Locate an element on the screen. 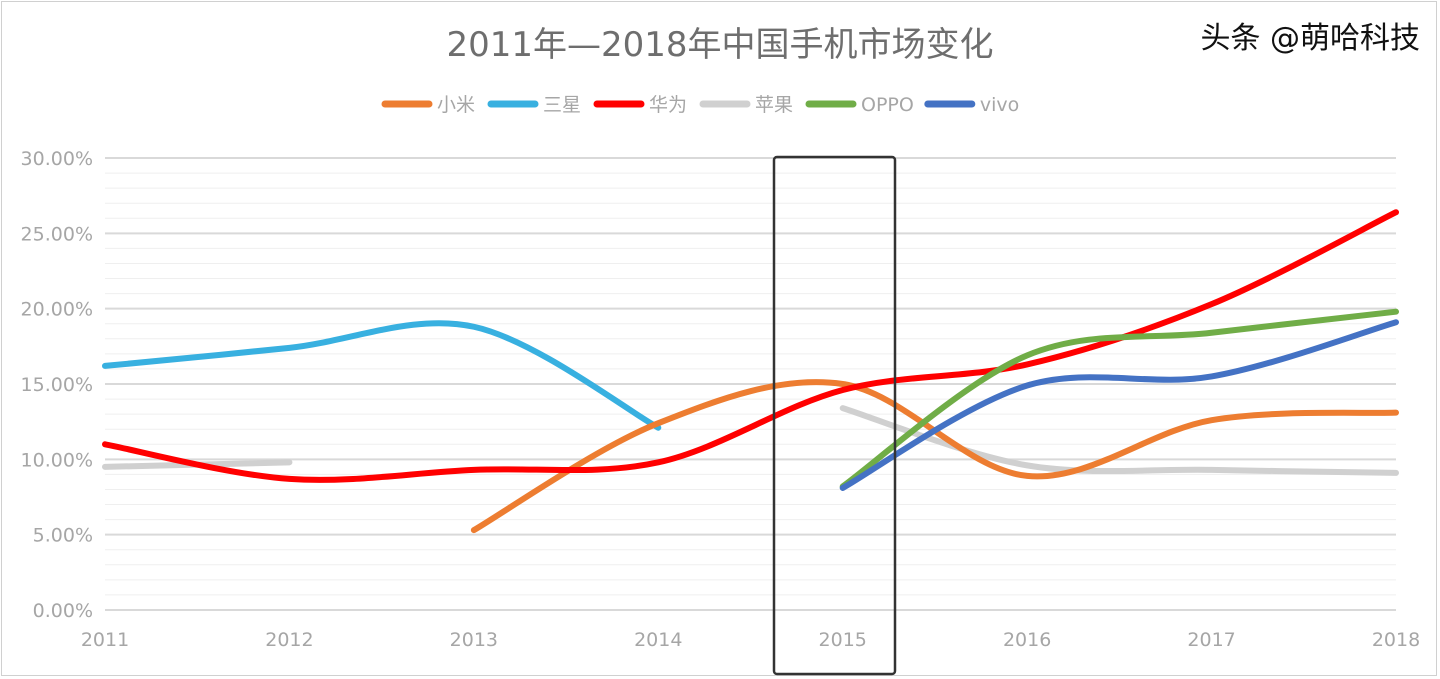 This screenshot has width=1440, height=679. legend-label: 苹果 is located at coordinates (774, 105).